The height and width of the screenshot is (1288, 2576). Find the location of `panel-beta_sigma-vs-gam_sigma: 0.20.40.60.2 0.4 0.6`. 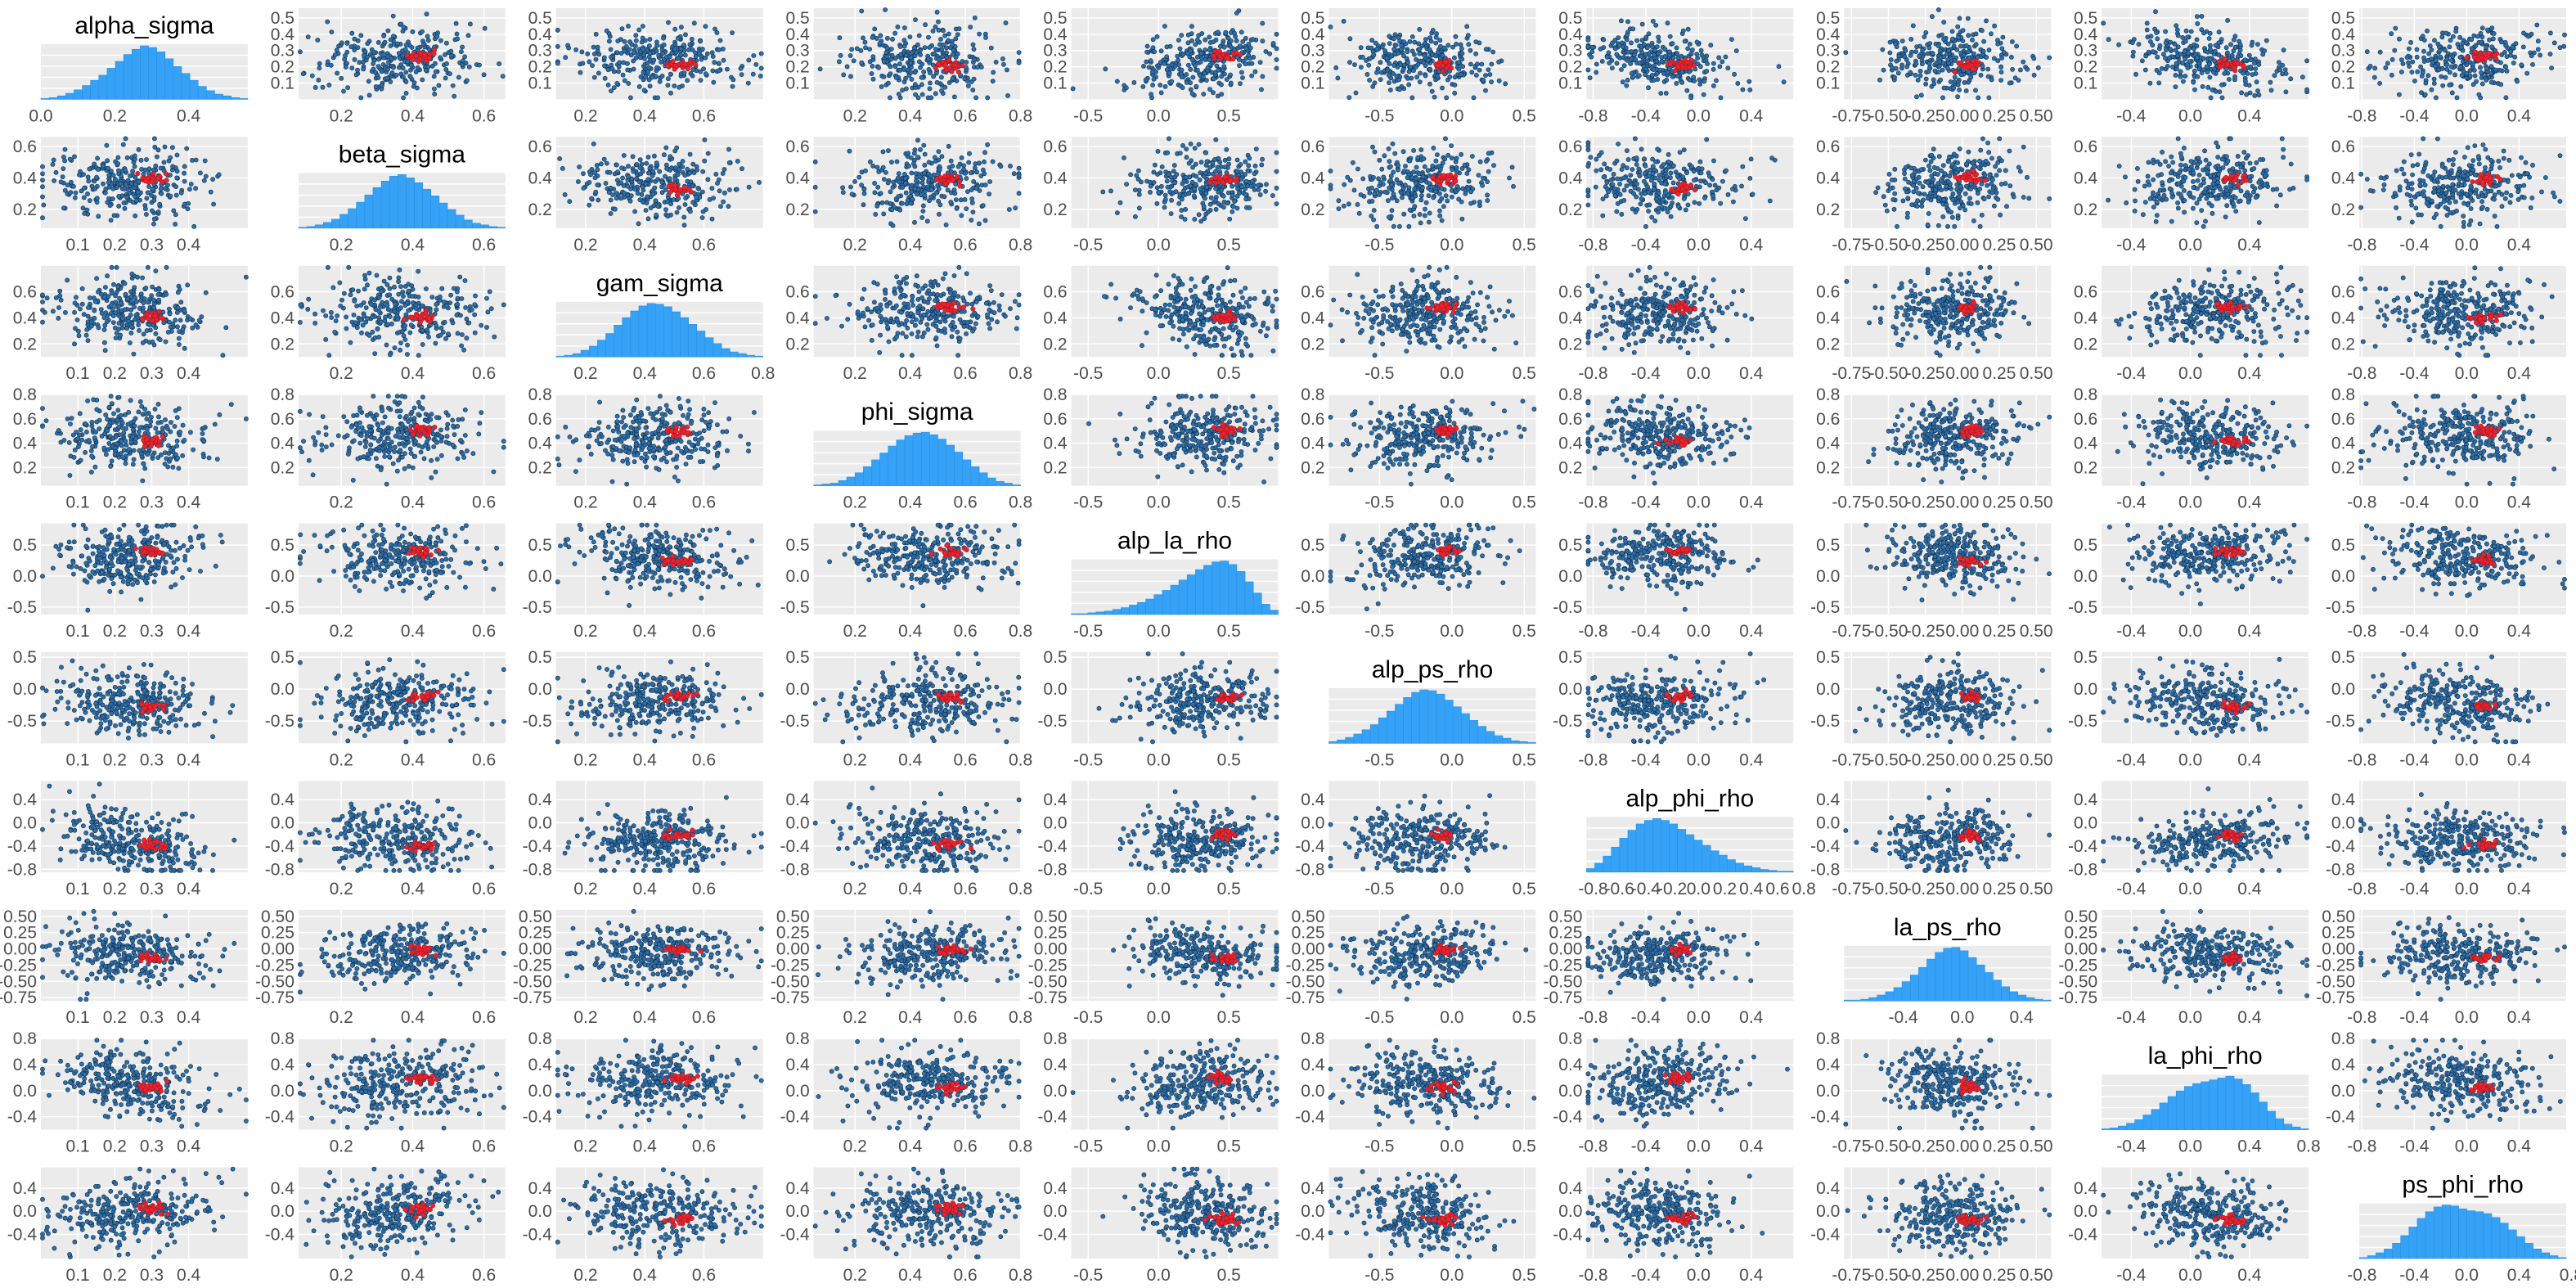

panel-beta_sigma-vs-gam_sigma: 0.20.40.60.2 0.4 0.6 is located at coordinates (645, 195).